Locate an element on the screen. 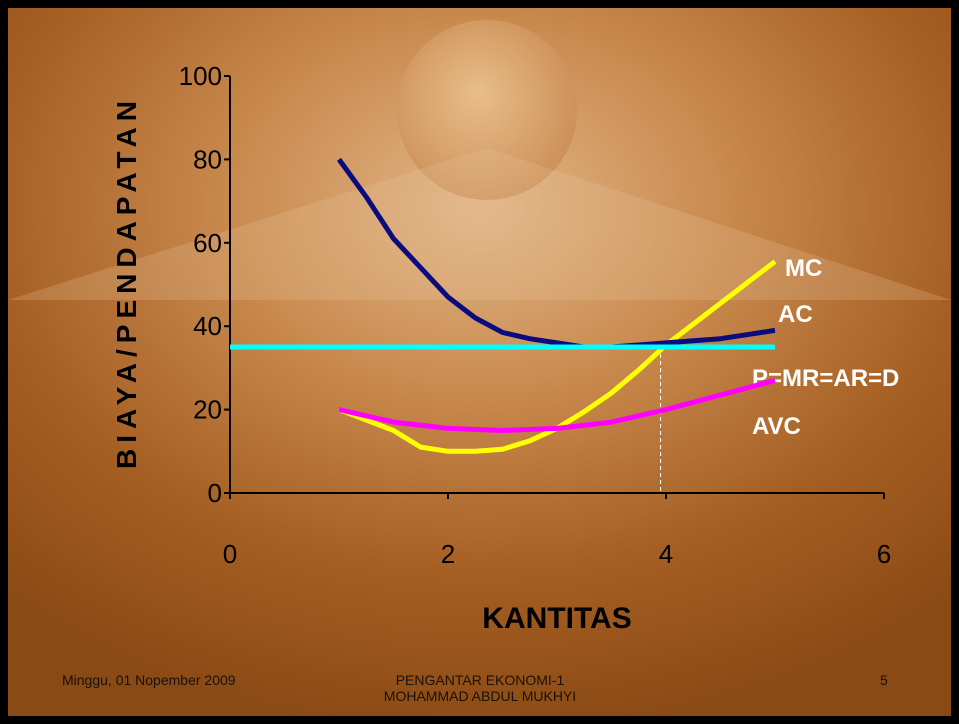 This screenshot has height=724, width=959. x-tick-label: 6 is located at coordinates (884, 554).